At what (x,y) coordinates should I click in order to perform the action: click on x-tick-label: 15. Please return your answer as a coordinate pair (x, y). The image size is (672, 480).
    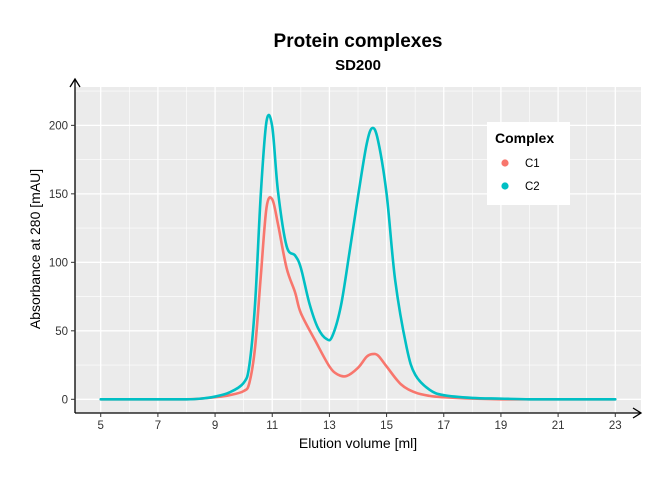
    Looking at the image, I should click on (386, 426).